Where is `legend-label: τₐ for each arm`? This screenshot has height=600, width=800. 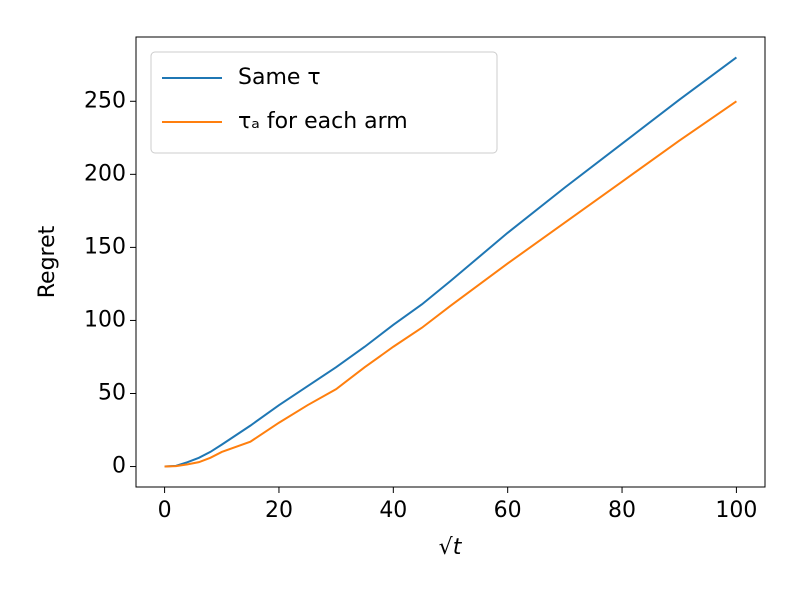
legend-label: τₐ for each arm is located at coordinates (323, 121).